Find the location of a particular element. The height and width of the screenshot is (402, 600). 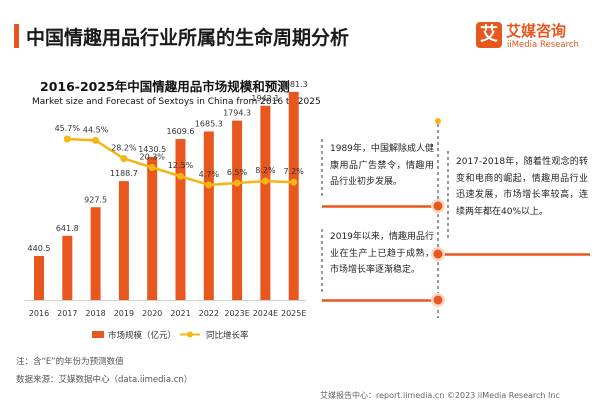

logo-text-en: iiMedia Research is located at coordinates (543, 45).